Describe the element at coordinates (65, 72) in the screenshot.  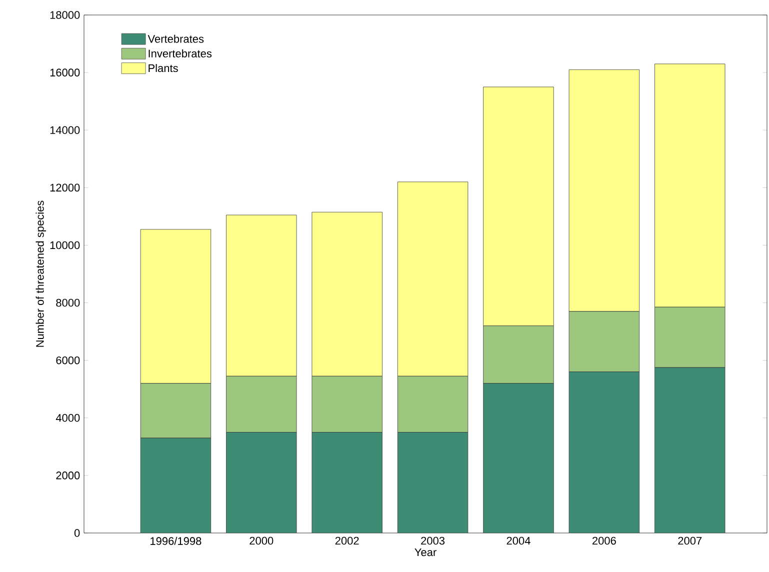
I see `y-tick-label: 16000` at that location.